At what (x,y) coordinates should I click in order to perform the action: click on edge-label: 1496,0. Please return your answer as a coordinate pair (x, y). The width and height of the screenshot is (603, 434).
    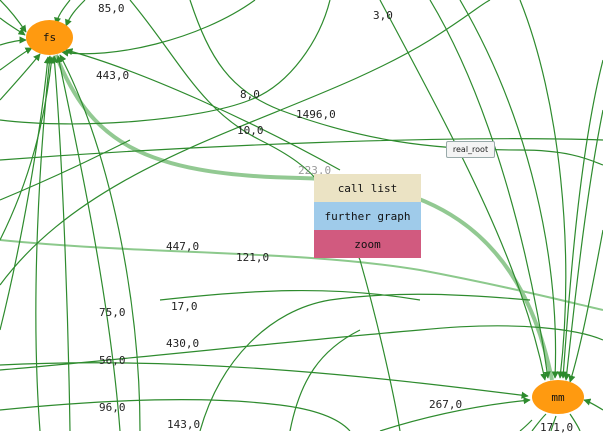
    Looking at the image, I should click on (316, 114).